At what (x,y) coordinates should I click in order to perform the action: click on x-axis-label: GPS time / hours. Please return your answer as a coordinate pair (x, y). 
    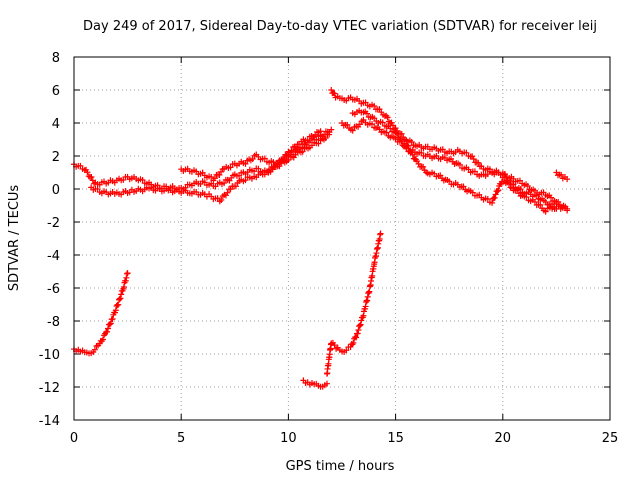
    Looking at the image, I should click on (340, 466).